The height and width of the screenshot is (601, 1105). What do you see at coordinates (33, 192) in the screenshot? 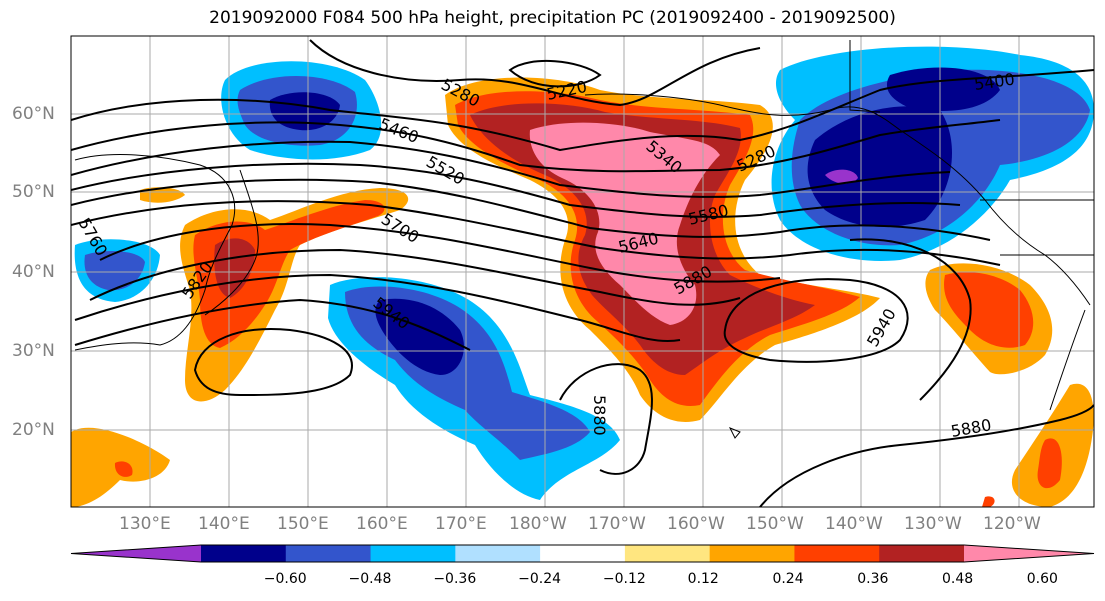
I see `lat-label-50n: 50°N` at bounding box center [33, 192].